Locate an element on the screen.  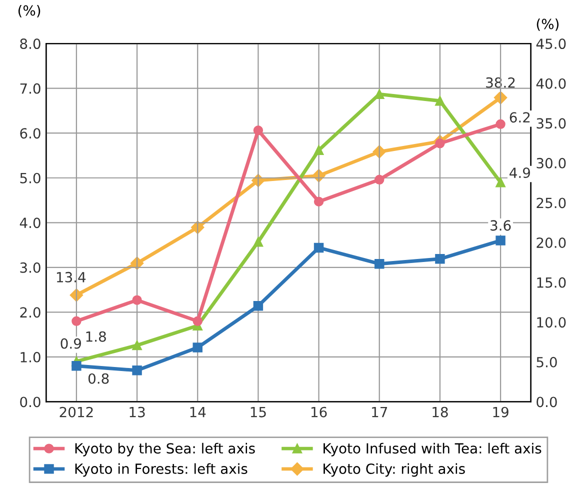
x-tick-label: 17 is located at coordinates (380, 412).